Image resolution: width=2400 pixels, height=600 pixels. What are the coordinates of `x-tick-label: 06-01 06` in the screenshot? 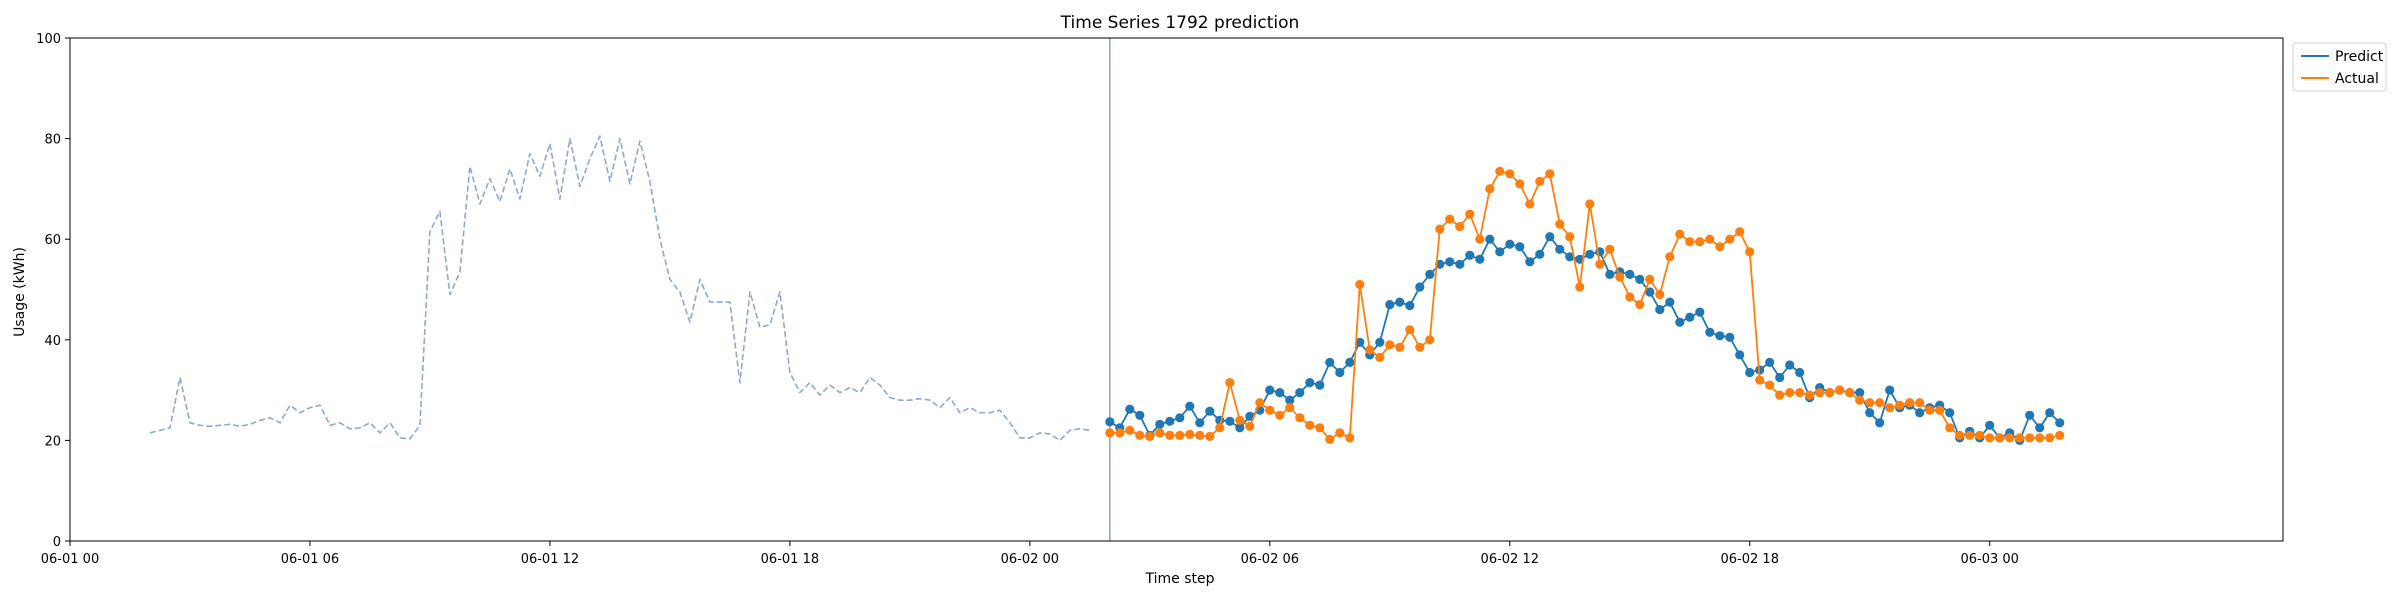 It's located at (310, 559).